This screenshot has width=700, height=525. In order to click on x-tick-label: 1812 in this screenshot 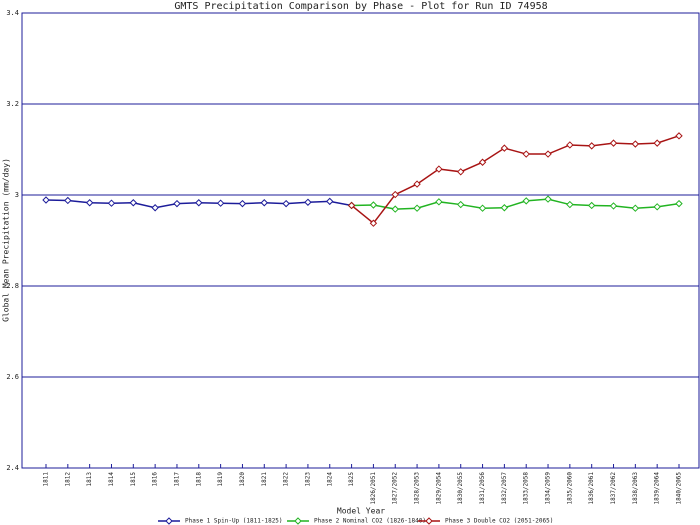, I will do `click(67, 479)`.